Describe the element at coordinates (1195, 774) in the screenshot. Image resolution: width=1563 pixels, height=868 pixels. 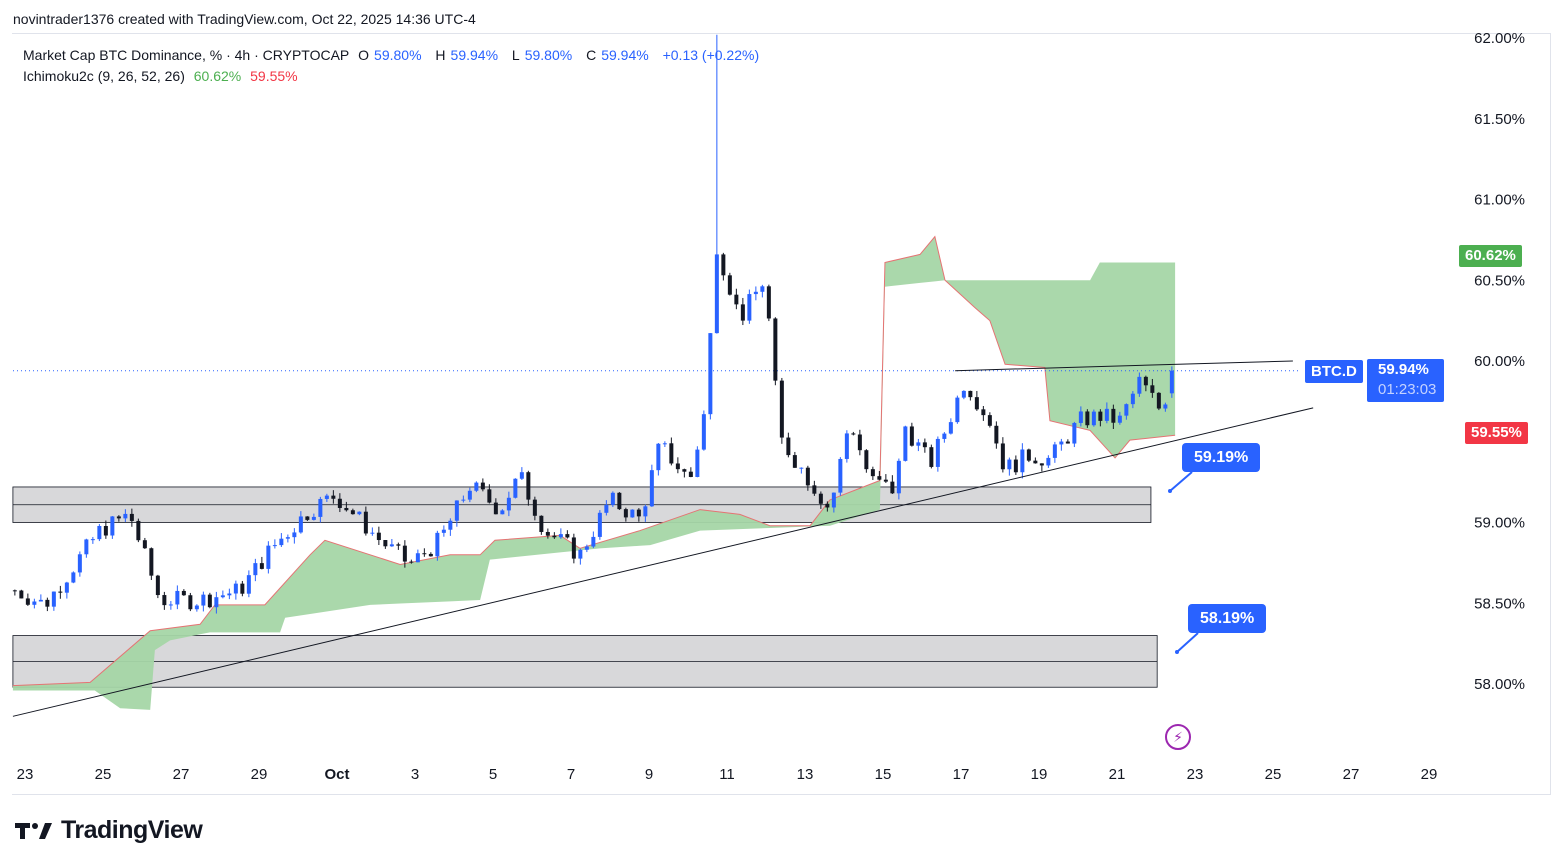
I see `x-tick-label: 23` at that location.